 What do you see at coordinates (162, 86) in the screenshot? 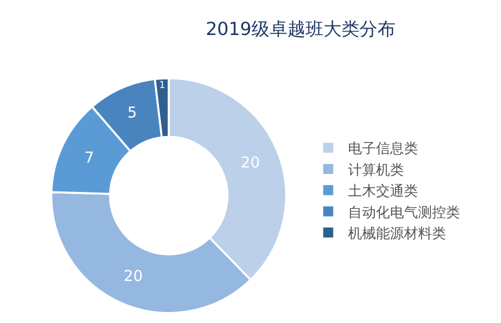
I see `data-label: 1` at bounding box center [162, 86].